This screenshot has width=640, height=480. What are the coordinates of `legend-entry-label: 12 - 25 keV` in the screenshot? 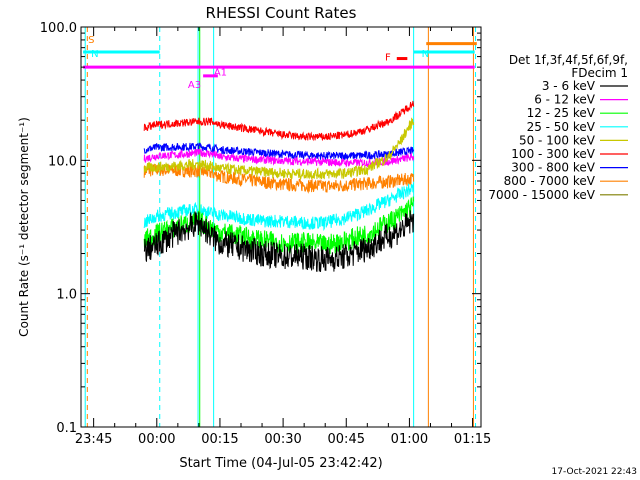 It's located at (561, 113).